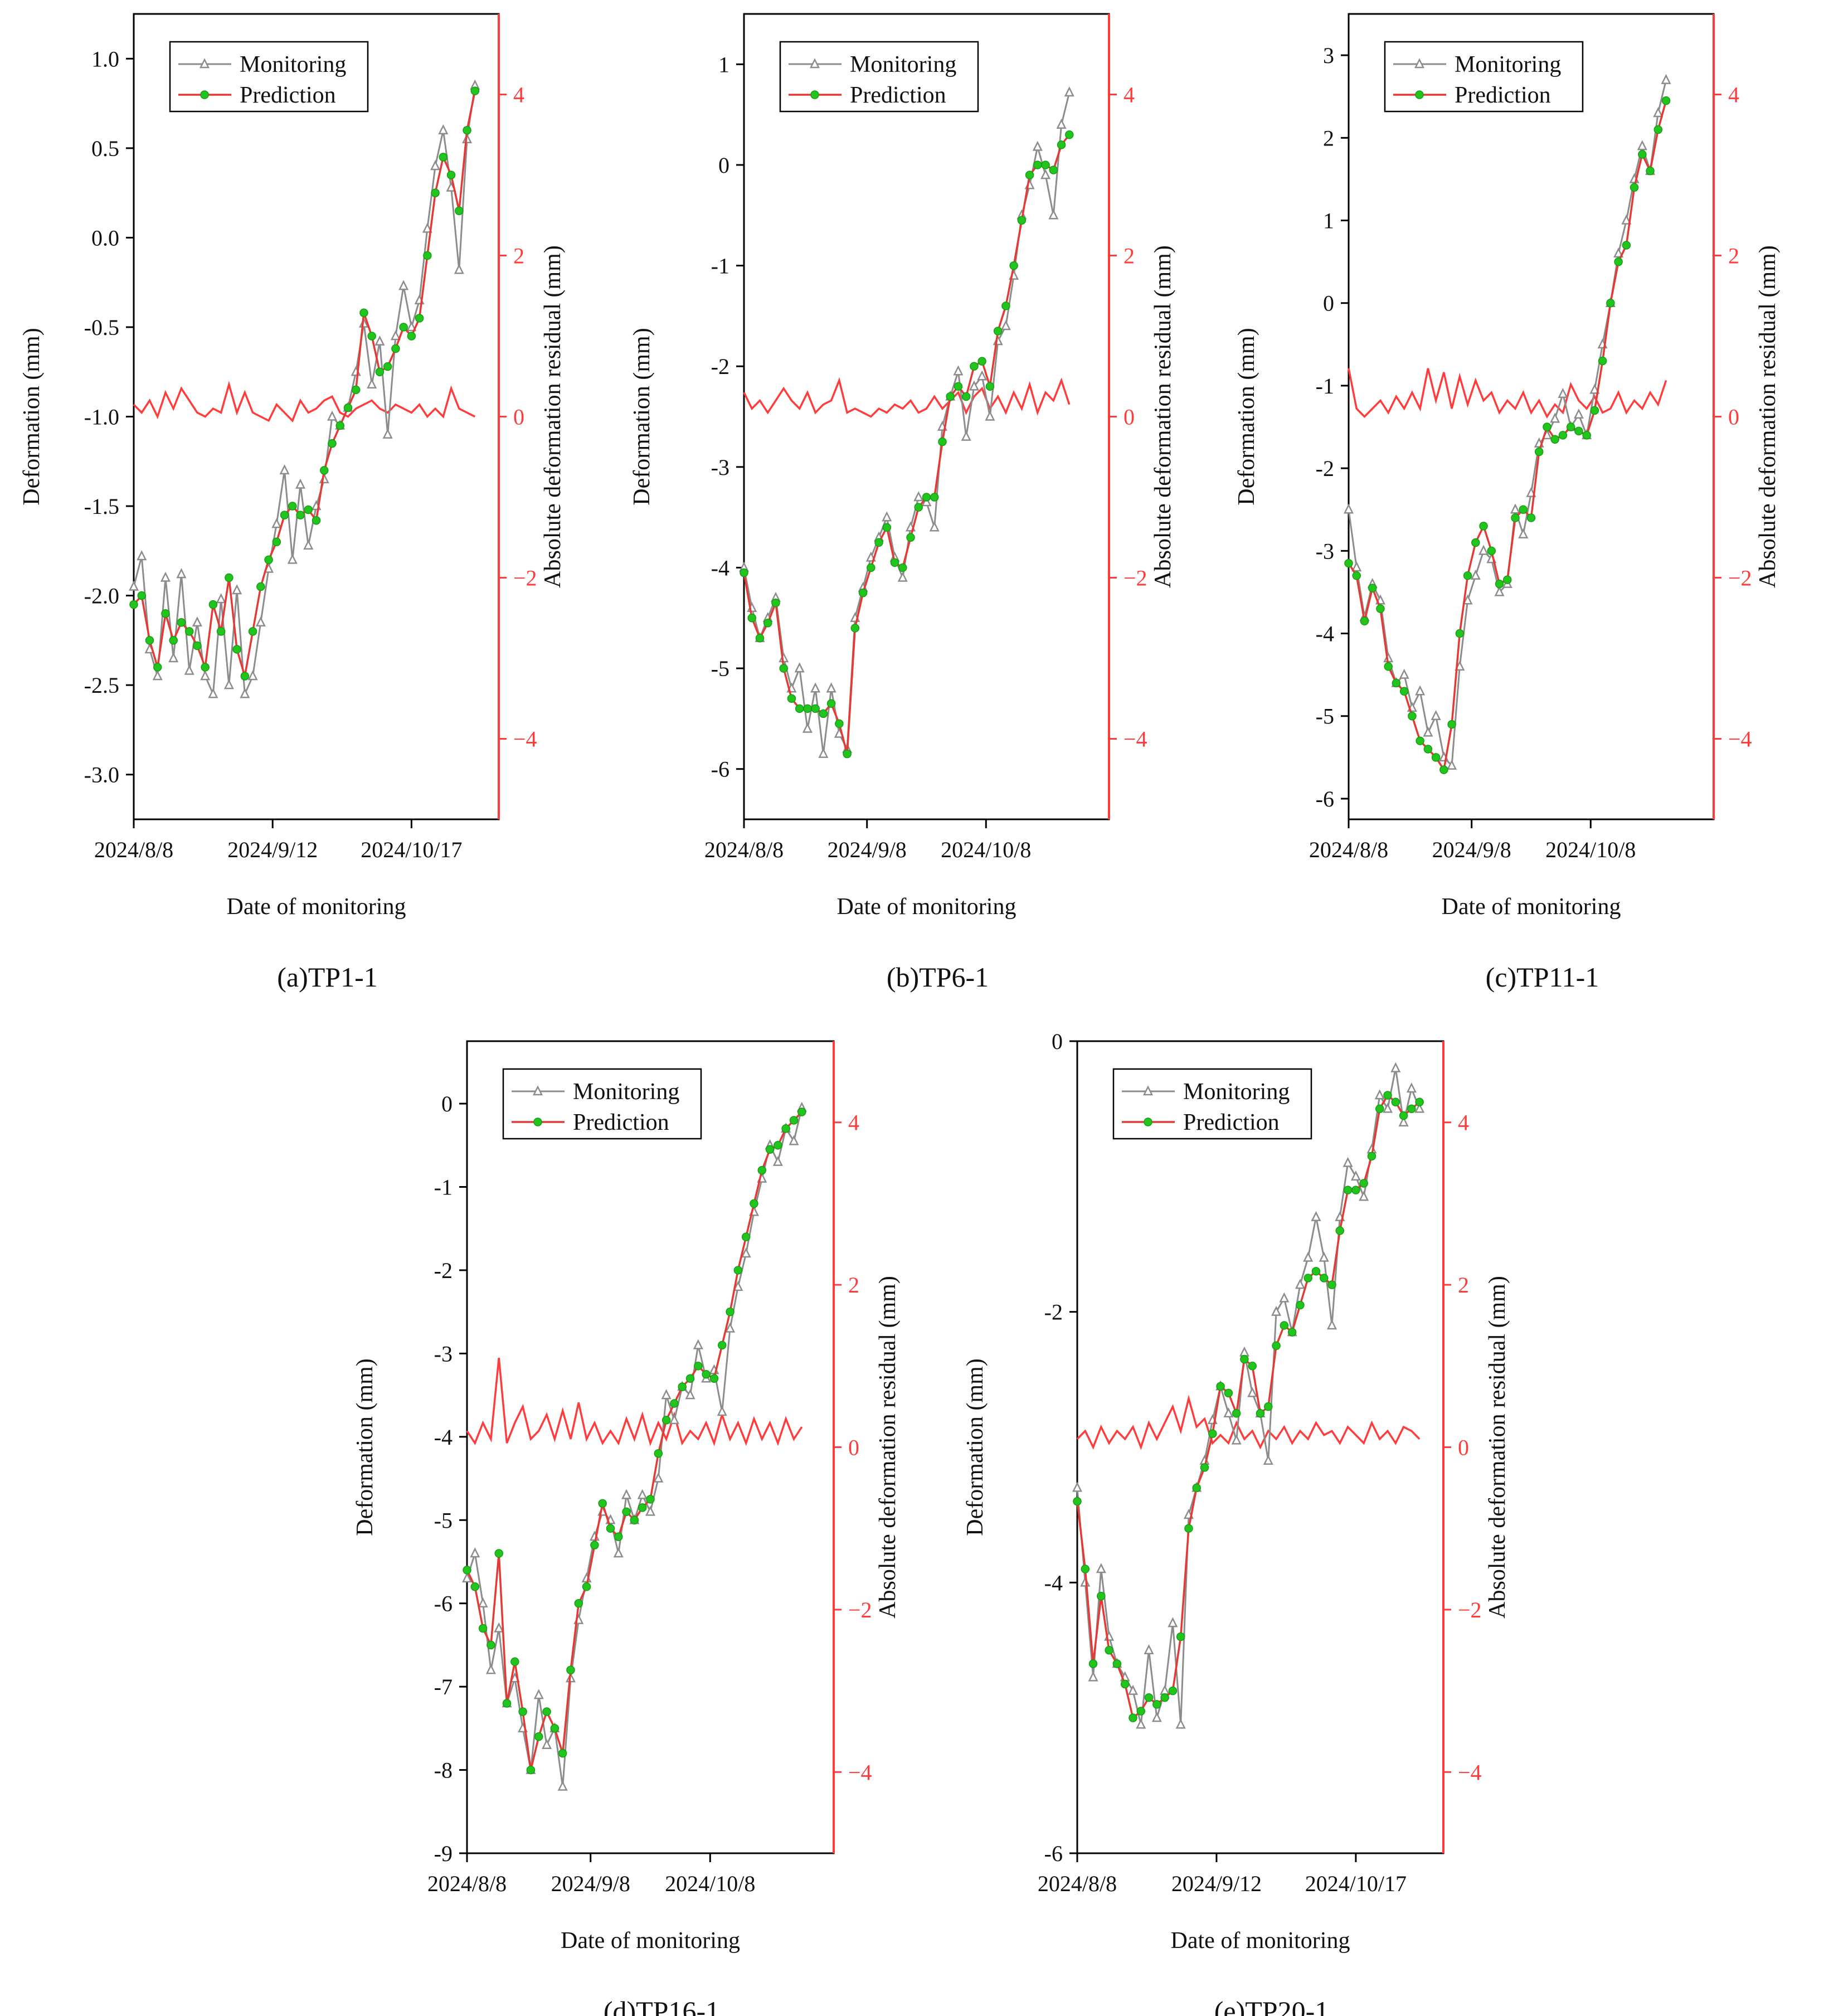  Describe the element at coordinates (1325, 468) in the screenshot. I see `y-tick-label: -2` at that location.